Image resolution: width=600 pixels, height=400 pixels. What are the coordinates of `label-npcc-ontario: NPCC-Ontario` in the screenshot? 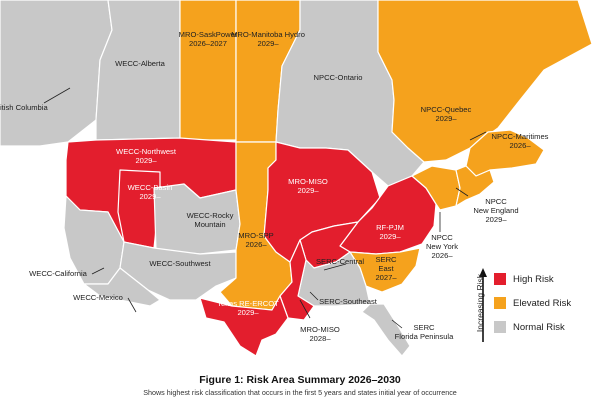 It's located at (338, 77).